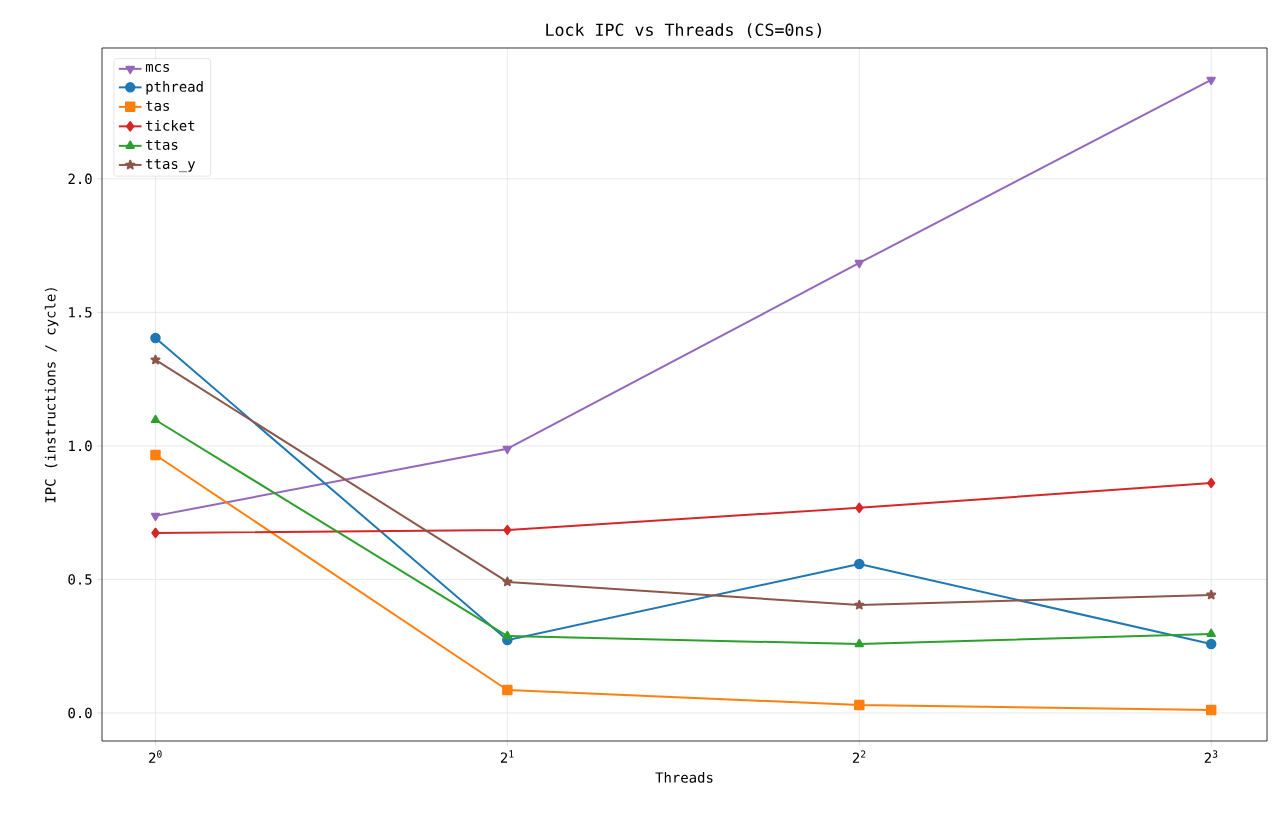  I want to click on y-axis-title: IPC (instructions / cycle), so click(51, 395).